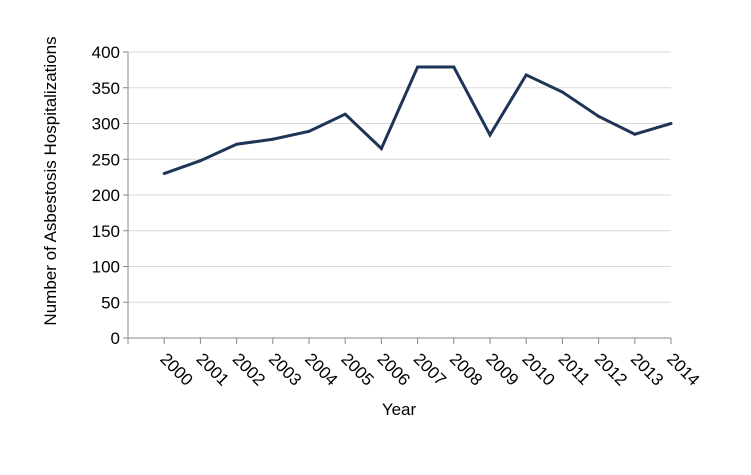  I want to click on y-tick-label: 200, so click(106, 195).